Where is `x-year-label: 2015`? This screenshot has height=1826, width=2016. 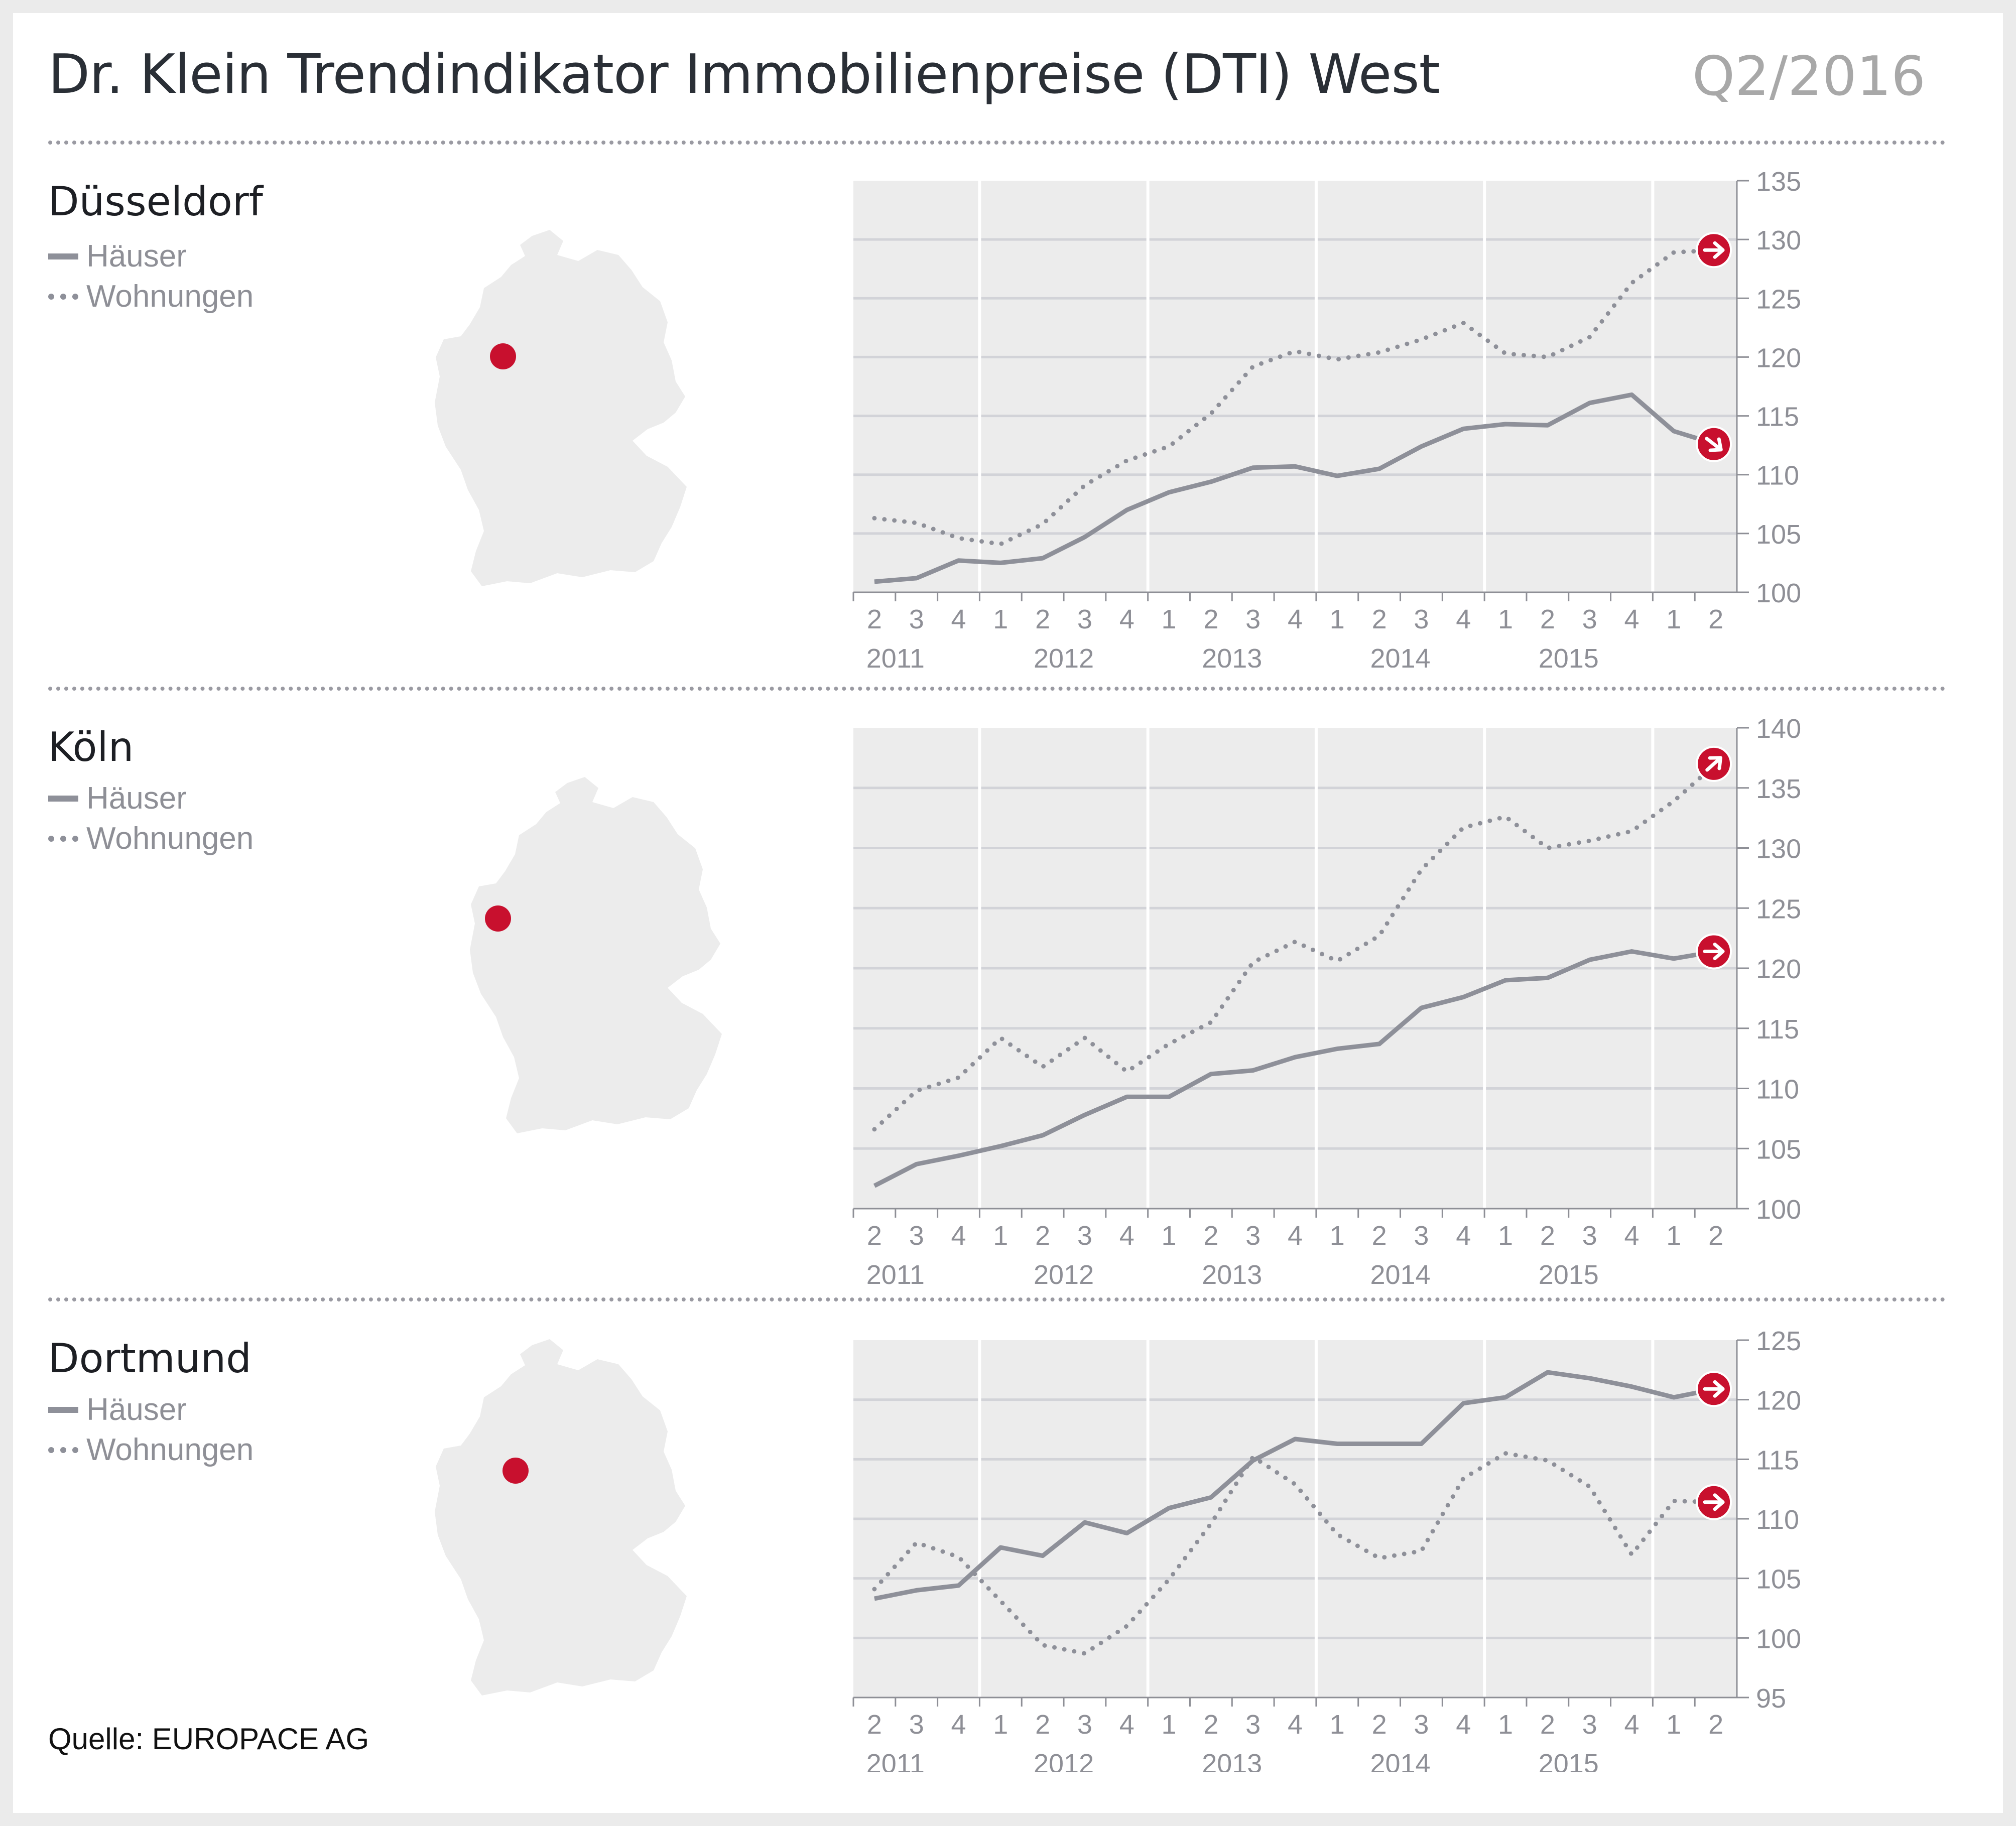
x-year-label: 2015 is located at coordinates (1569, 1761).